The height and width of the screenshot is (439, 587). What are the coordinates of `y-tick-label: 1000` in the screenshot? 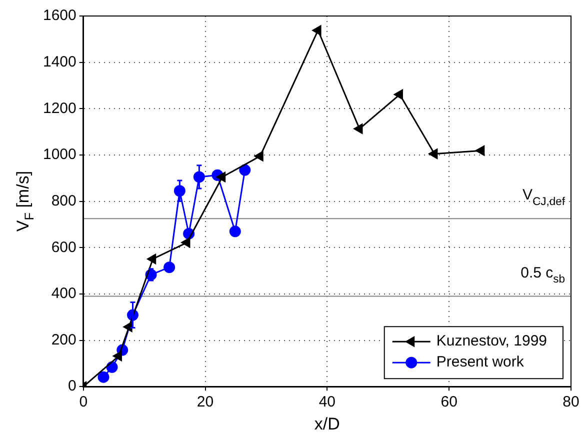 It's located at (59, 155).